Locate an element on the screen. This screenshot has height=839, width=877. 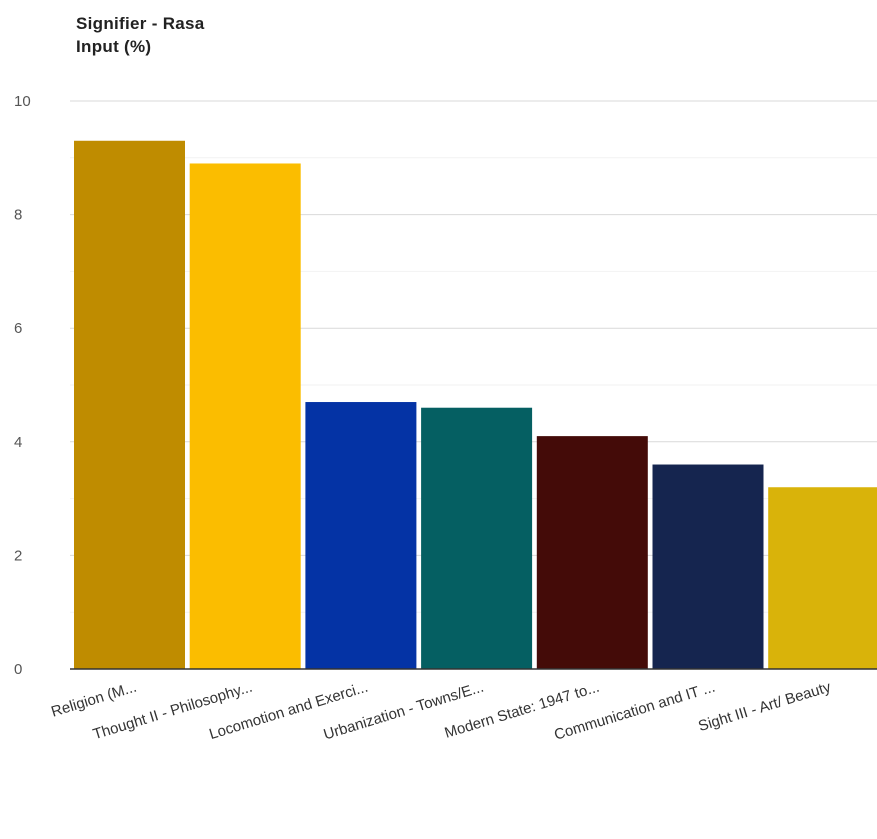
y-tick-label: 2 is located at coordinates (18, 555).